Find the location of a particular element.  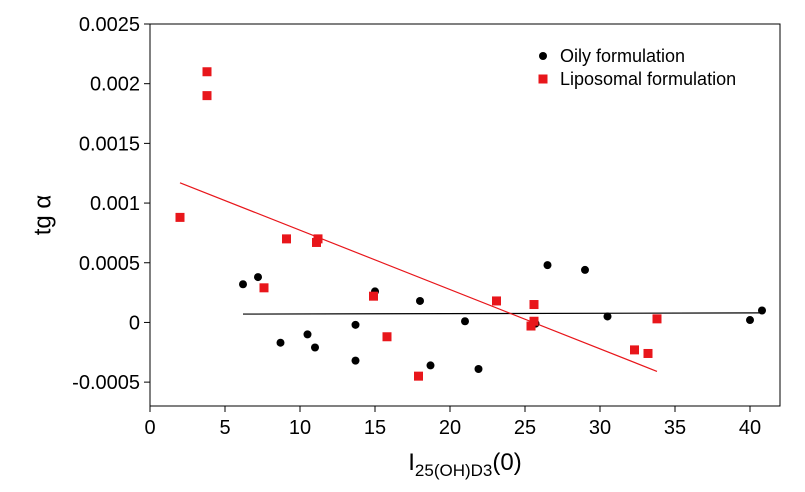

x-tick-label: 10 is located at coordinates (300, 428).